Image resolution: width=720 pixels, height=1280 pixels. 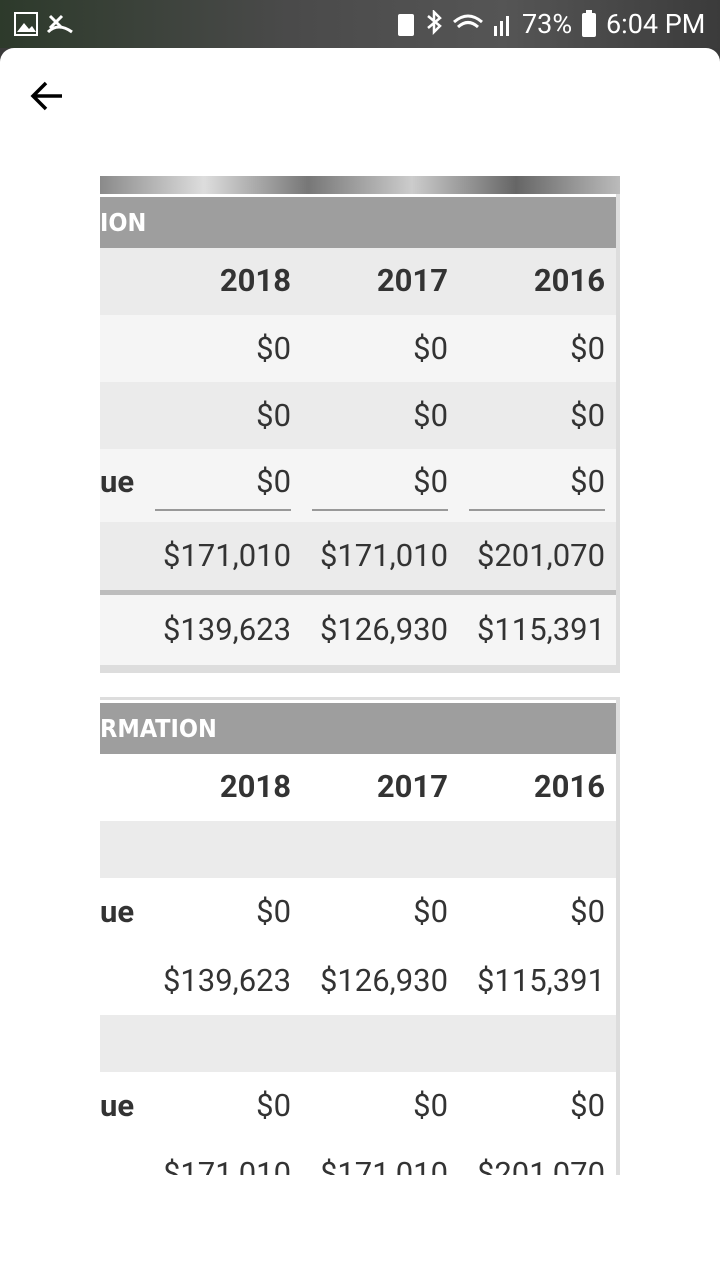 What do you see at coordinates (360, 24) in the screenshot?
I see `status-bar: 73% 6:04 PM` at bounding box center [360, 24].